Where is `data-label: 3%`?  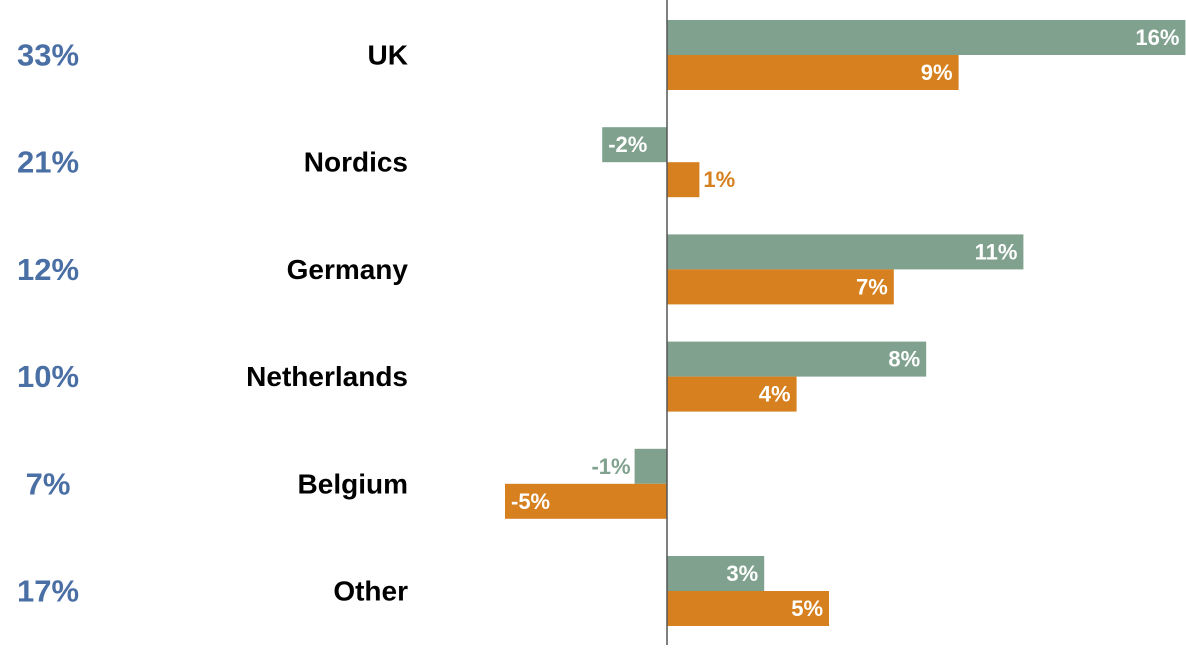 data-label: 3% is located at coordinates (742, 573).